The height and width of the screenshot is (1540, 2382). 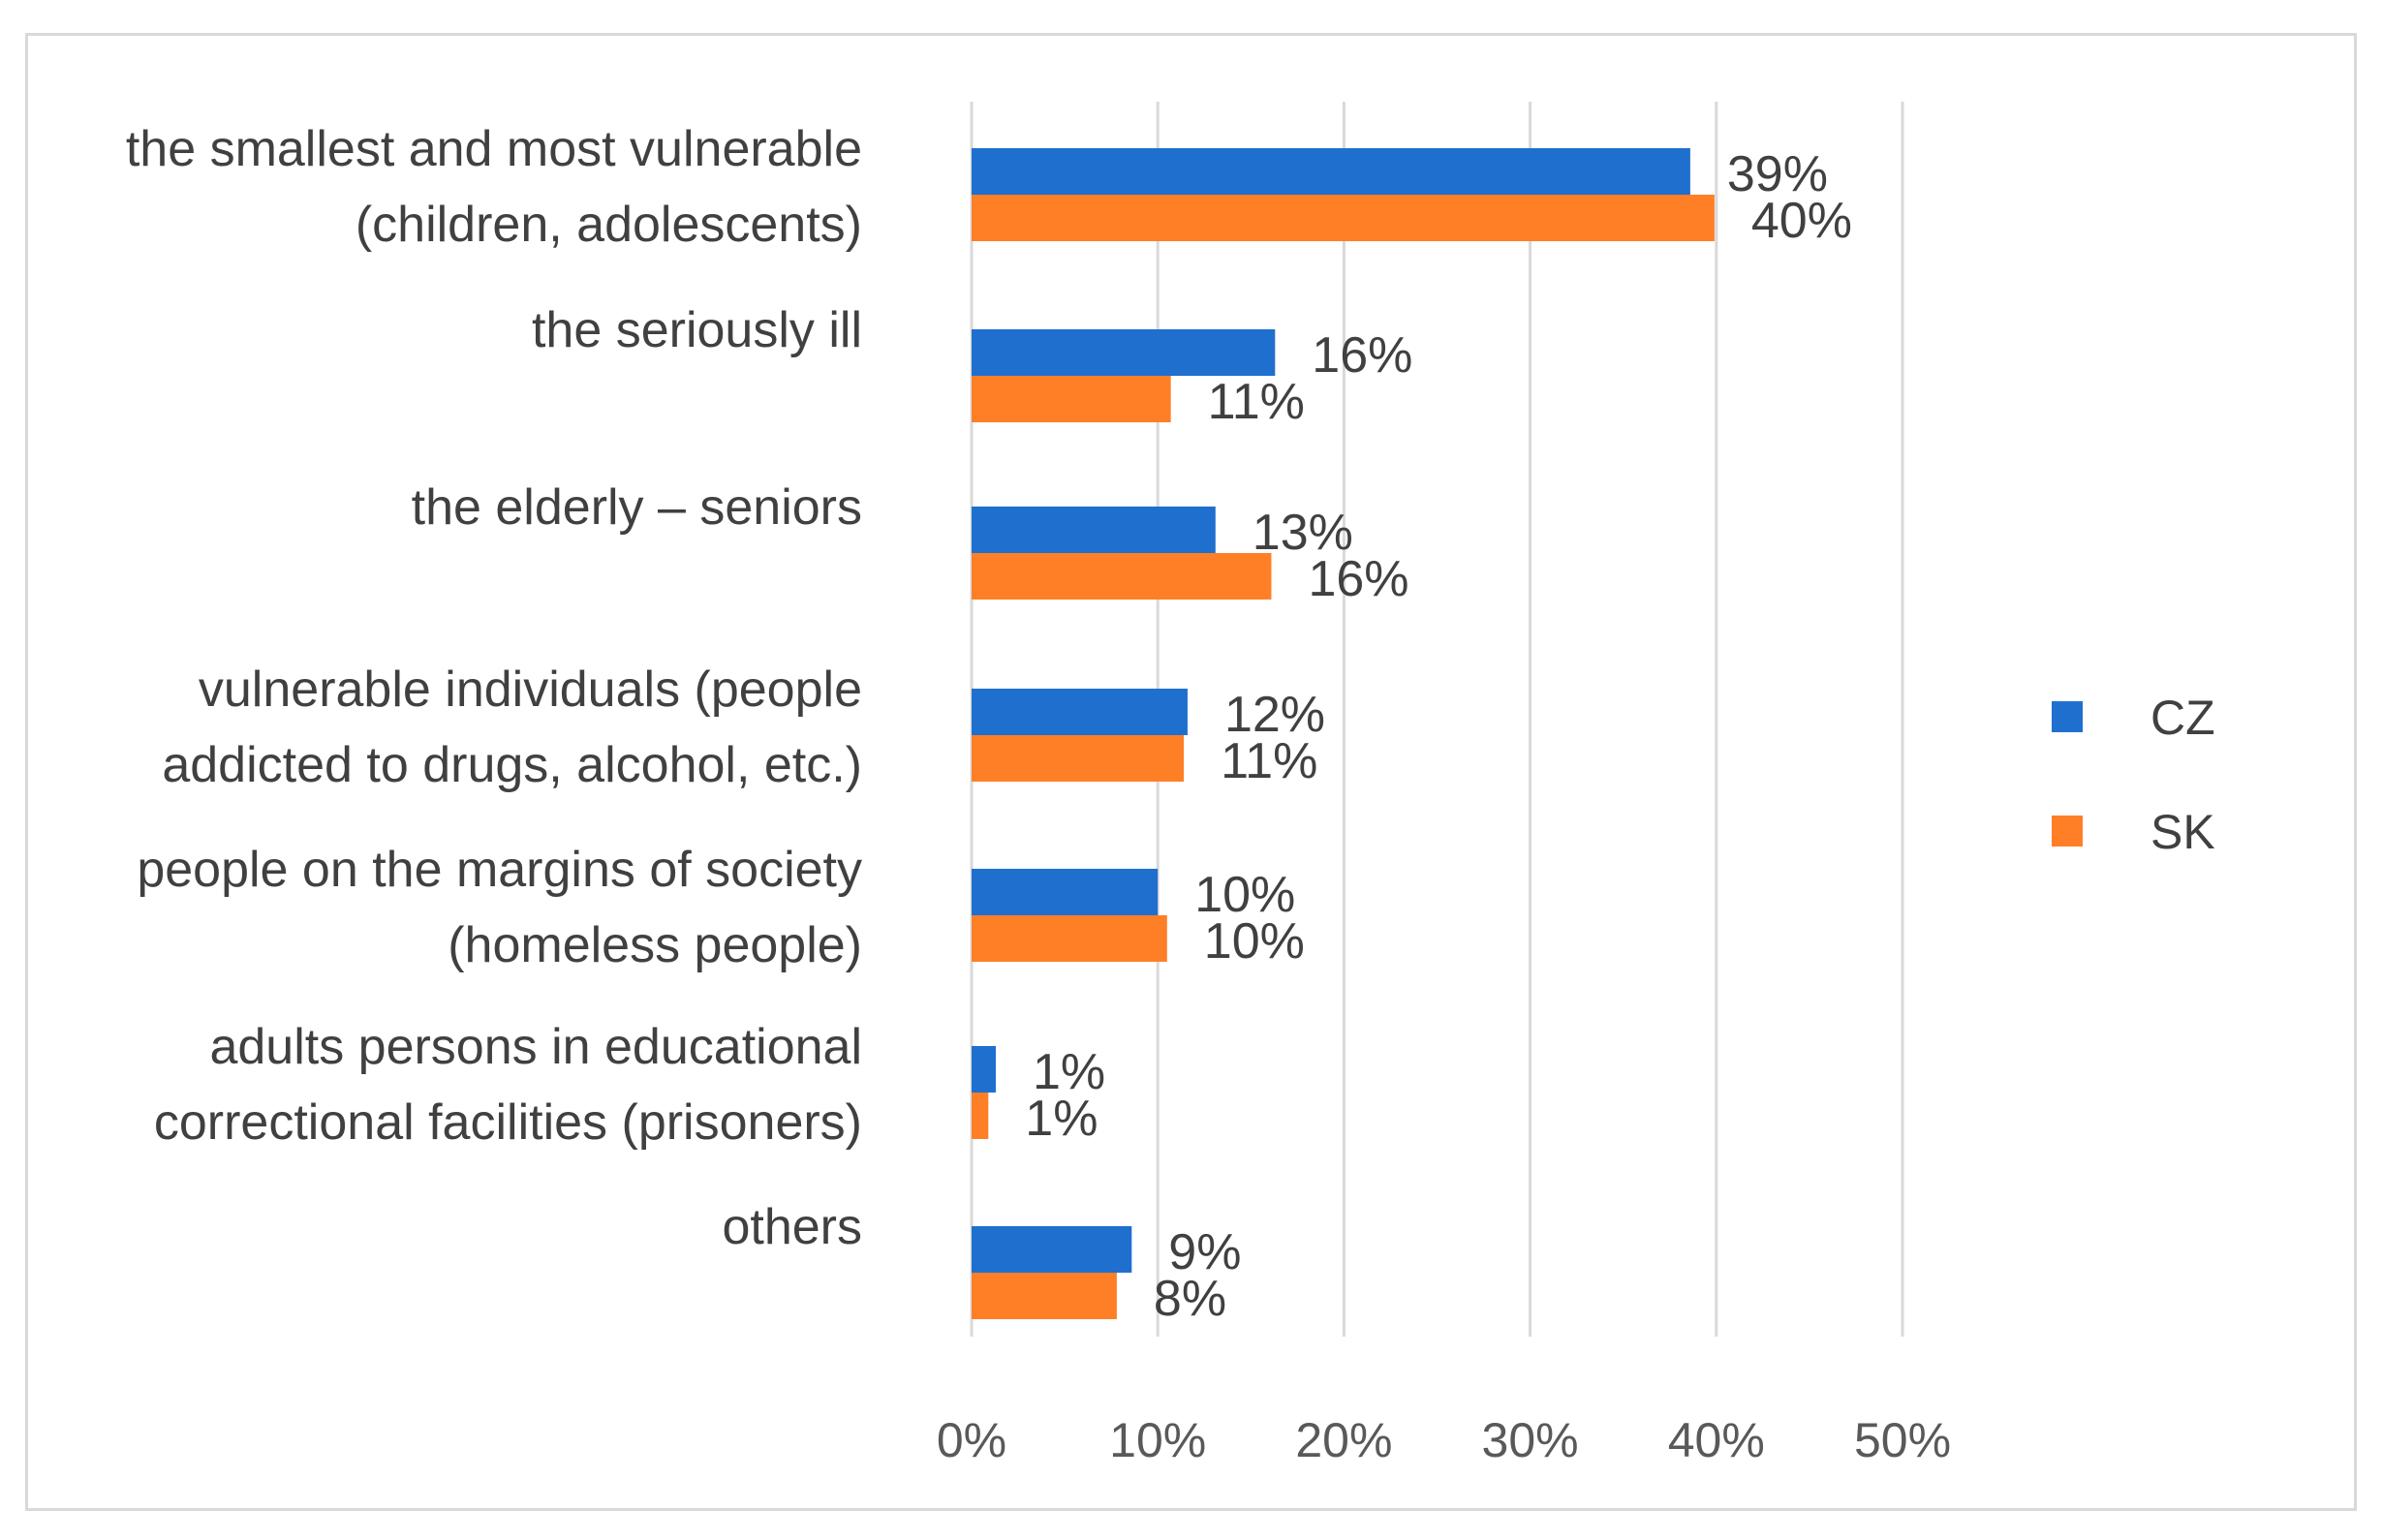 I want to click on legend: CZ SK, so click(x=2133, y=775).